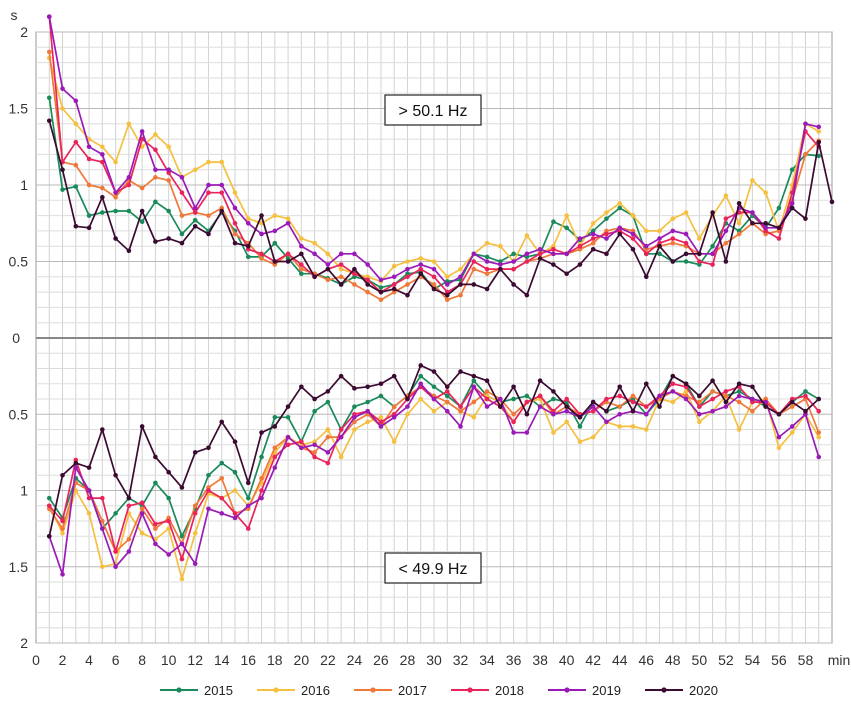  What do you see at coordinates (302, 660) in the screenshot?
I see `x-tick-label: 20` at bounding box center [302, 660].